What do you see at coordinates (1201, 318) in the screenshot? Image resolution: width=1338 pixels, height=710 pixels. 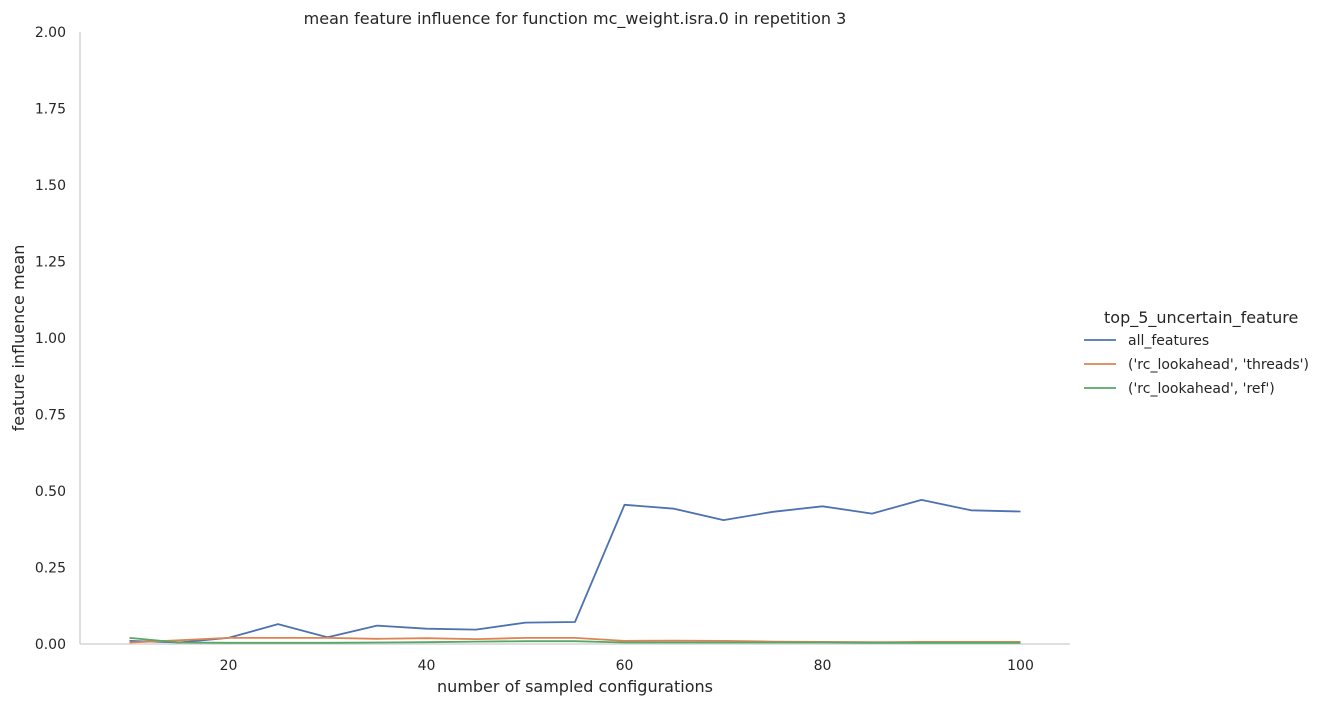 I see `legend-title: top_5_uncertain_feature` at bounding box center [1201, 318].